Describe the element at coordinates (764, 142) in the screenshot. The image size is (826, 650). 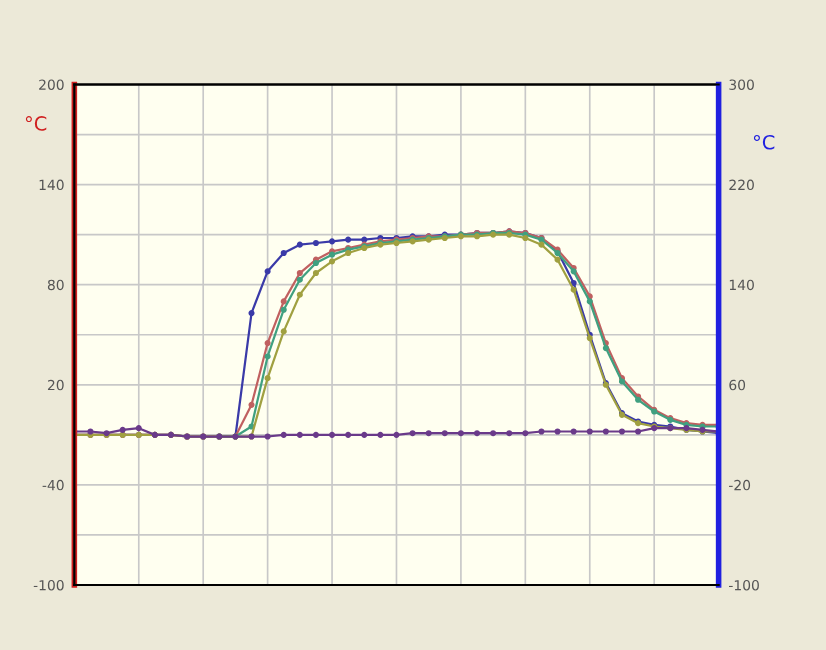
I see `y2-axis-title: °C` at that location.